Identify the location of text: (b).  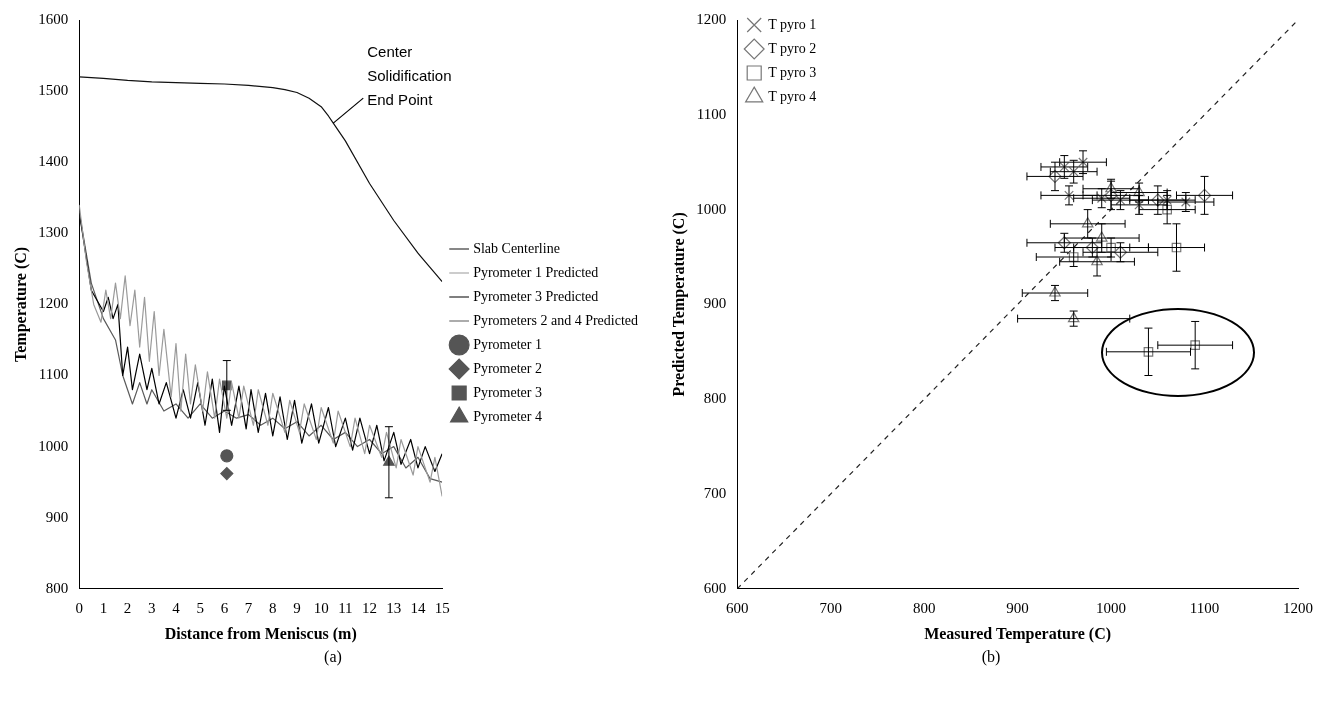
(991, 657).